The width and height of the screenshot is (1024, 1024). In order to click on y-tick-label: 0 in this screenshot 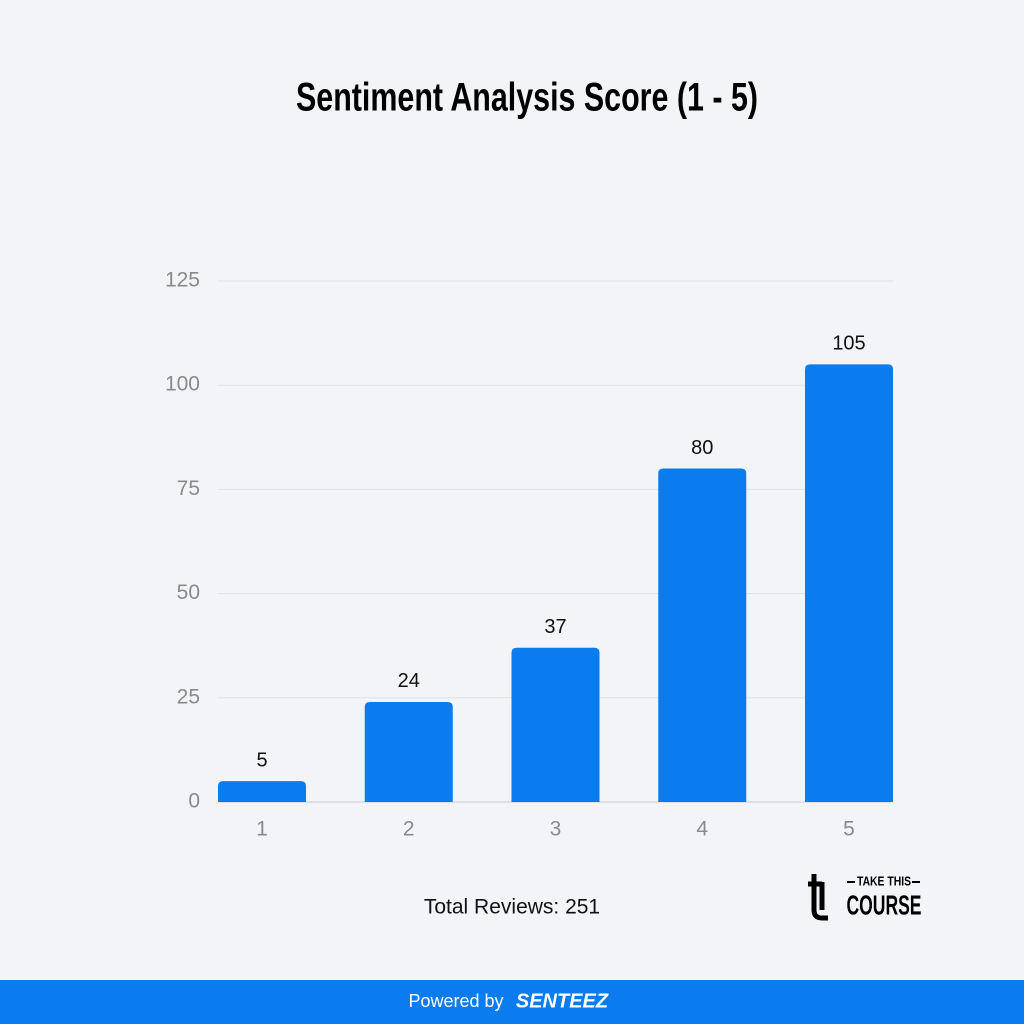, I will do `click(194, 801)`.